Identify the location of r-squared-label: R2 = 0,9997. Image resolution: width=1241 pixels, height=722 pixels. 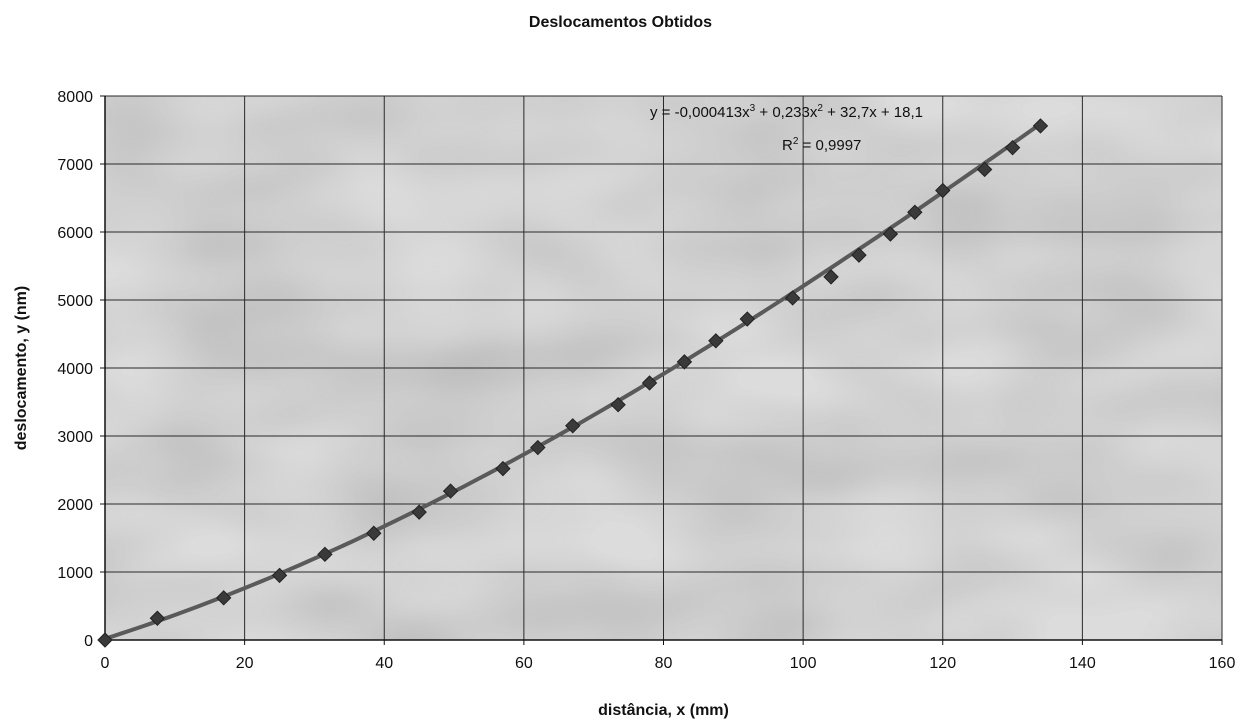
(821, 145).